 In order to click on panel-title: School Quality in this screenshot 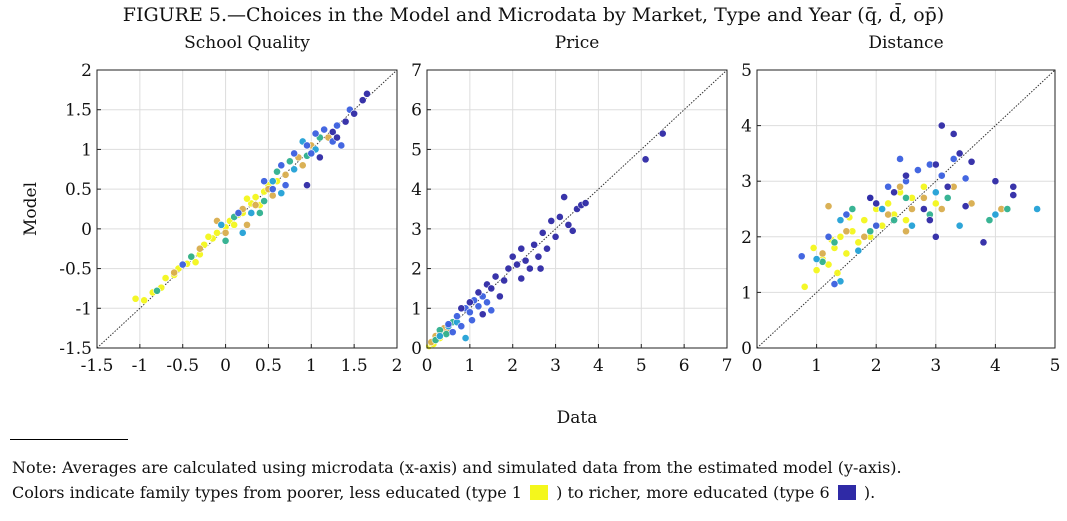, I will do `click(247, 43)`.